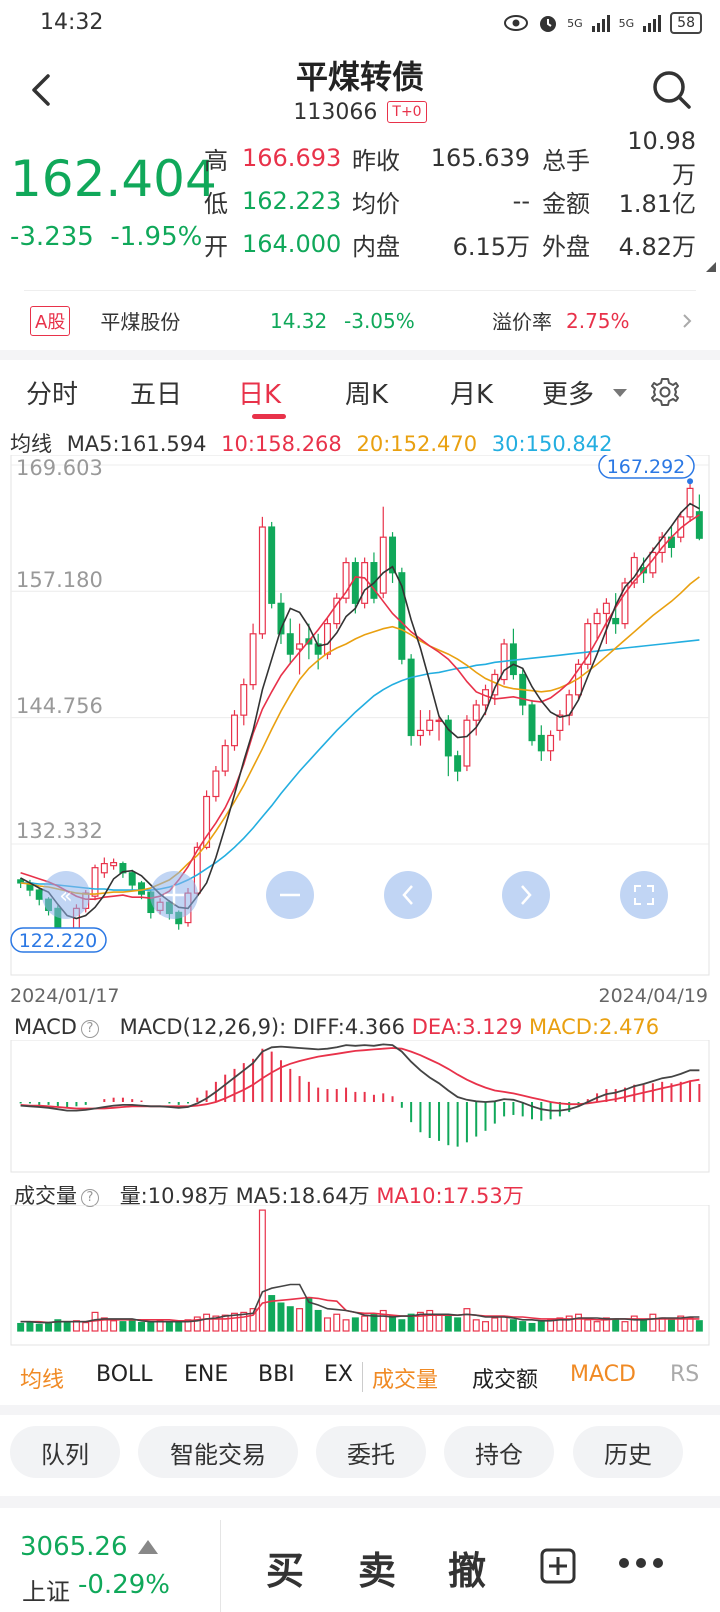 Image resolution: width=720 pixels, height=1612 pixels. Describe the element at coordinates (594, 1027) in the screenshot. I see `macd-value: MACD:2.476` at that location.